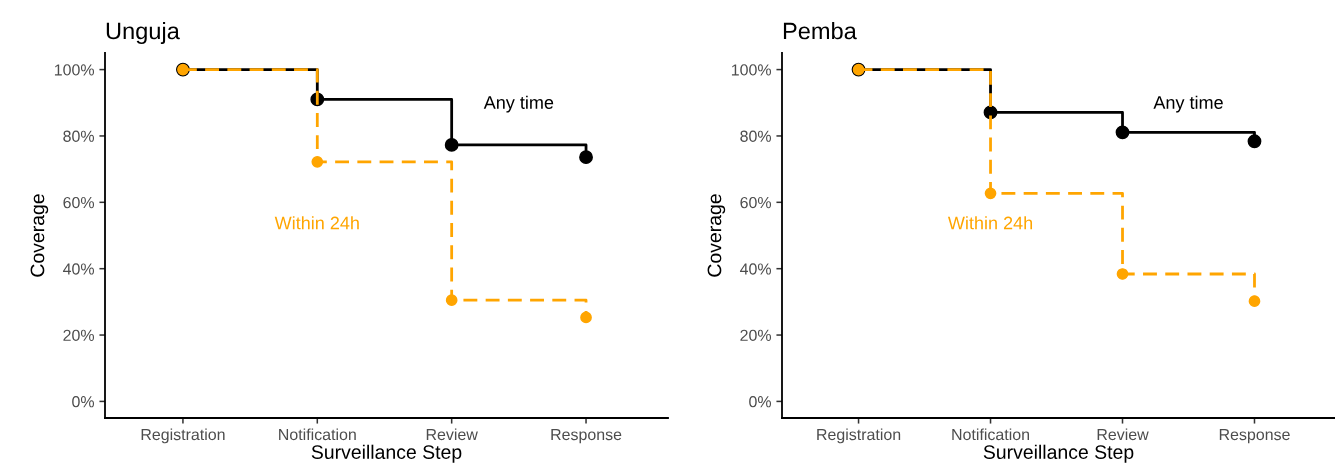  Describe the element at coordinates (143, 33) in the screenshot. I see `chart-title: Unguja` at that location.